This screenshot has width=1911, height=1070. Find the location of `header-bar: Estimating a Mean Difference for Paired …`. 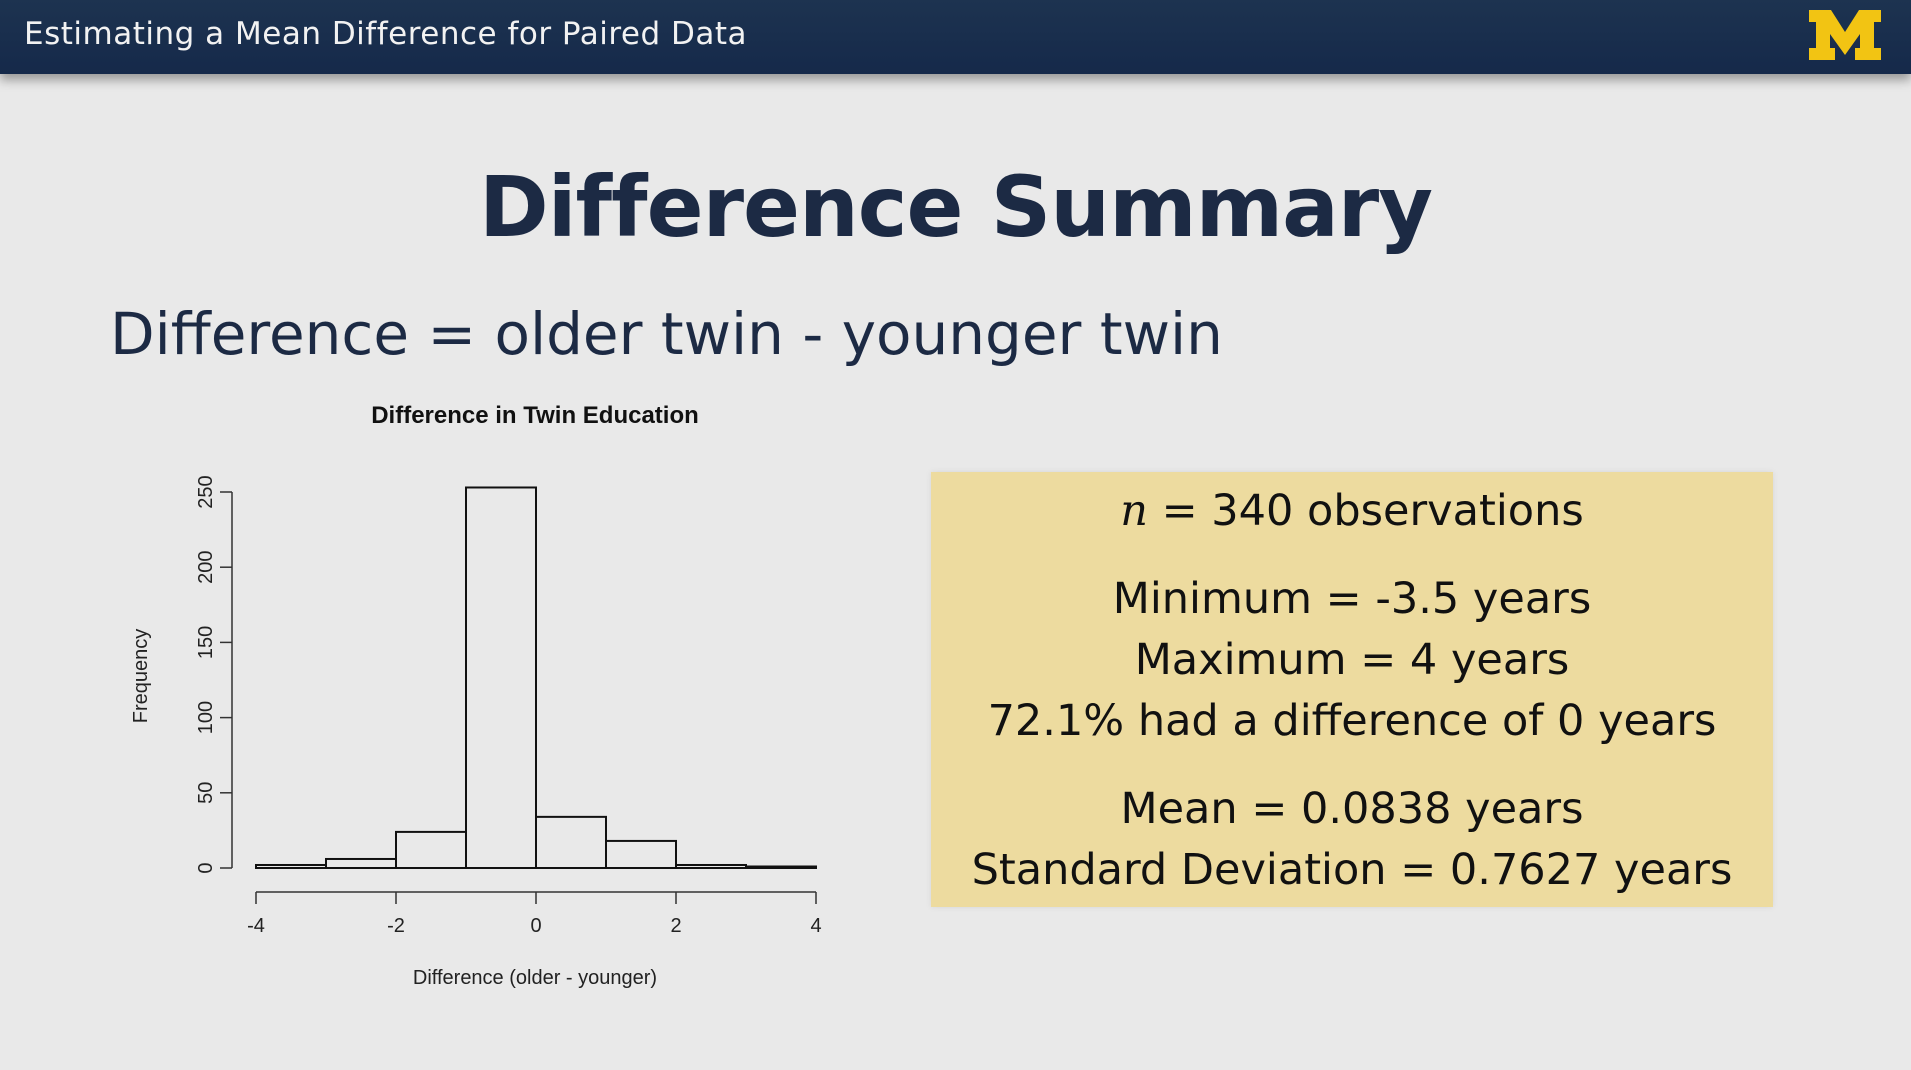

header-bar: Estimating a Mean Difference for Paired … is located at coordinates (955, 37).